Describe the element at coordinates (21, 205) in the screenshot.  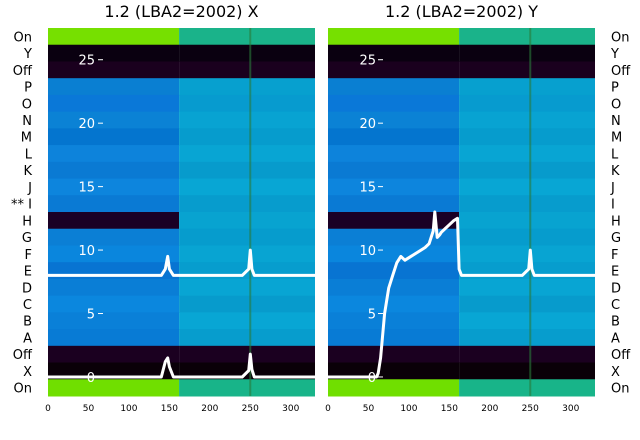
I see `row-label-left: ** I` at that location.